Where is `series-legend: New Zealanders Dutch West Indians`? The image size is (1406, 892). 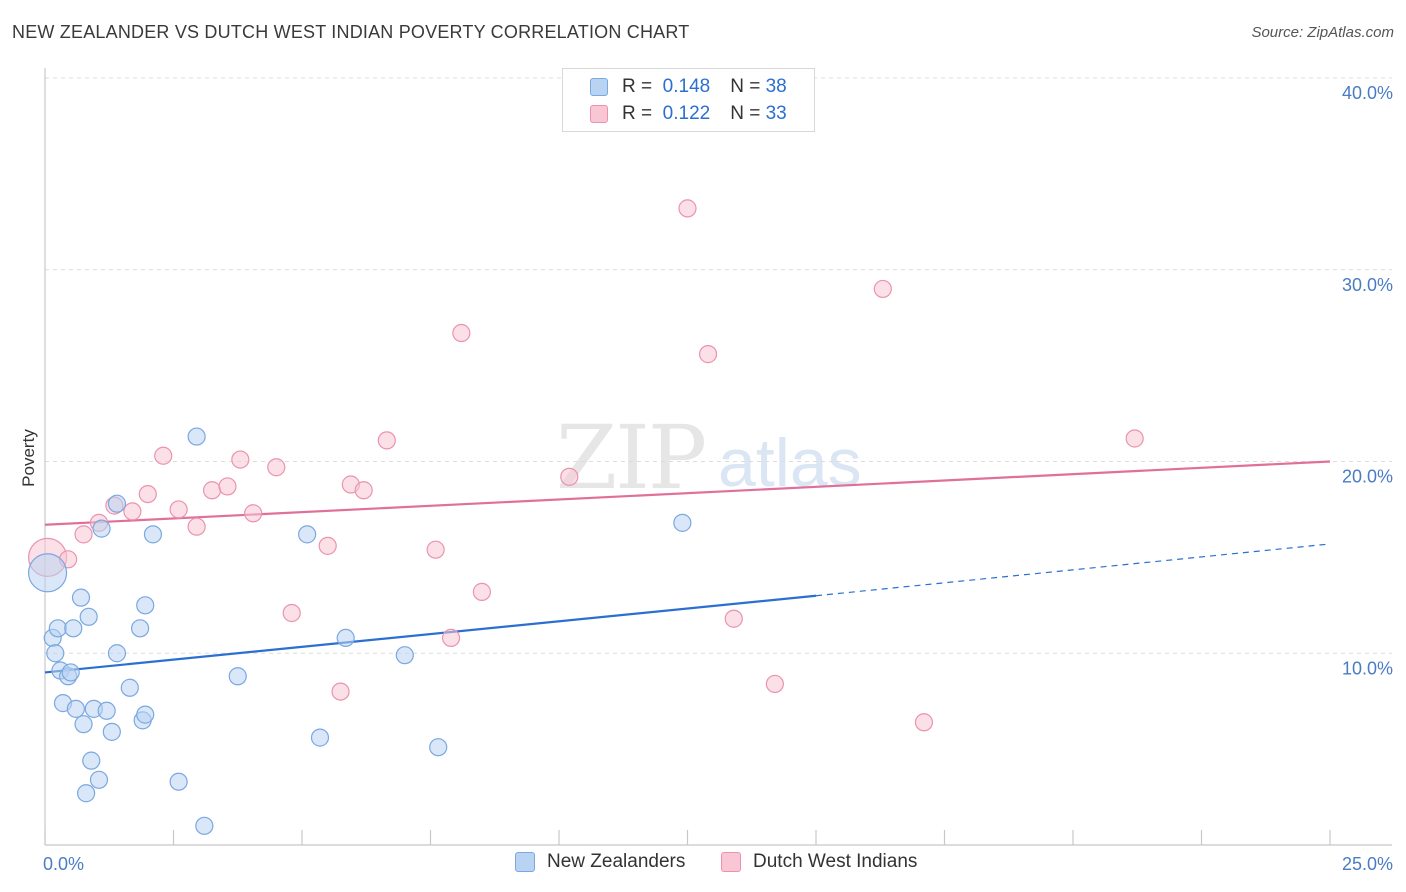 series-legend: New Zealanders Dutch West Indians is located at coordinates (703, 864).